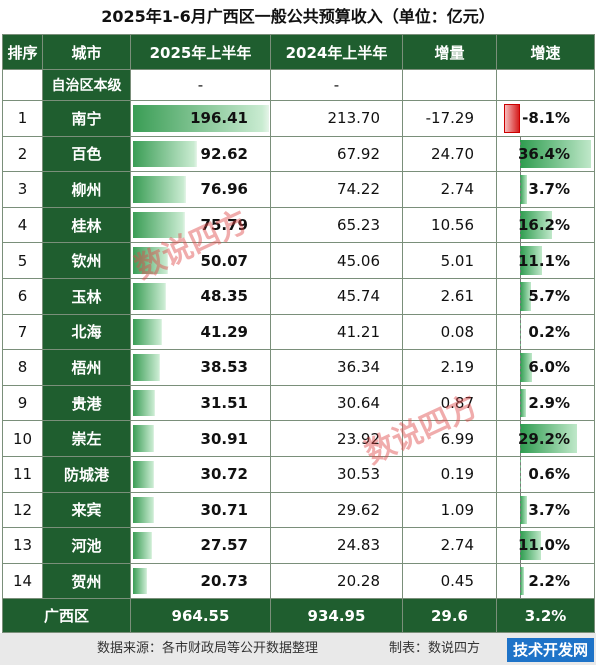 The image size is (596, 665). What do you see at coordinates (336, 403) in the screenshot?
I see `v2024-cell: 30.64` at bounding box center [336, 403].